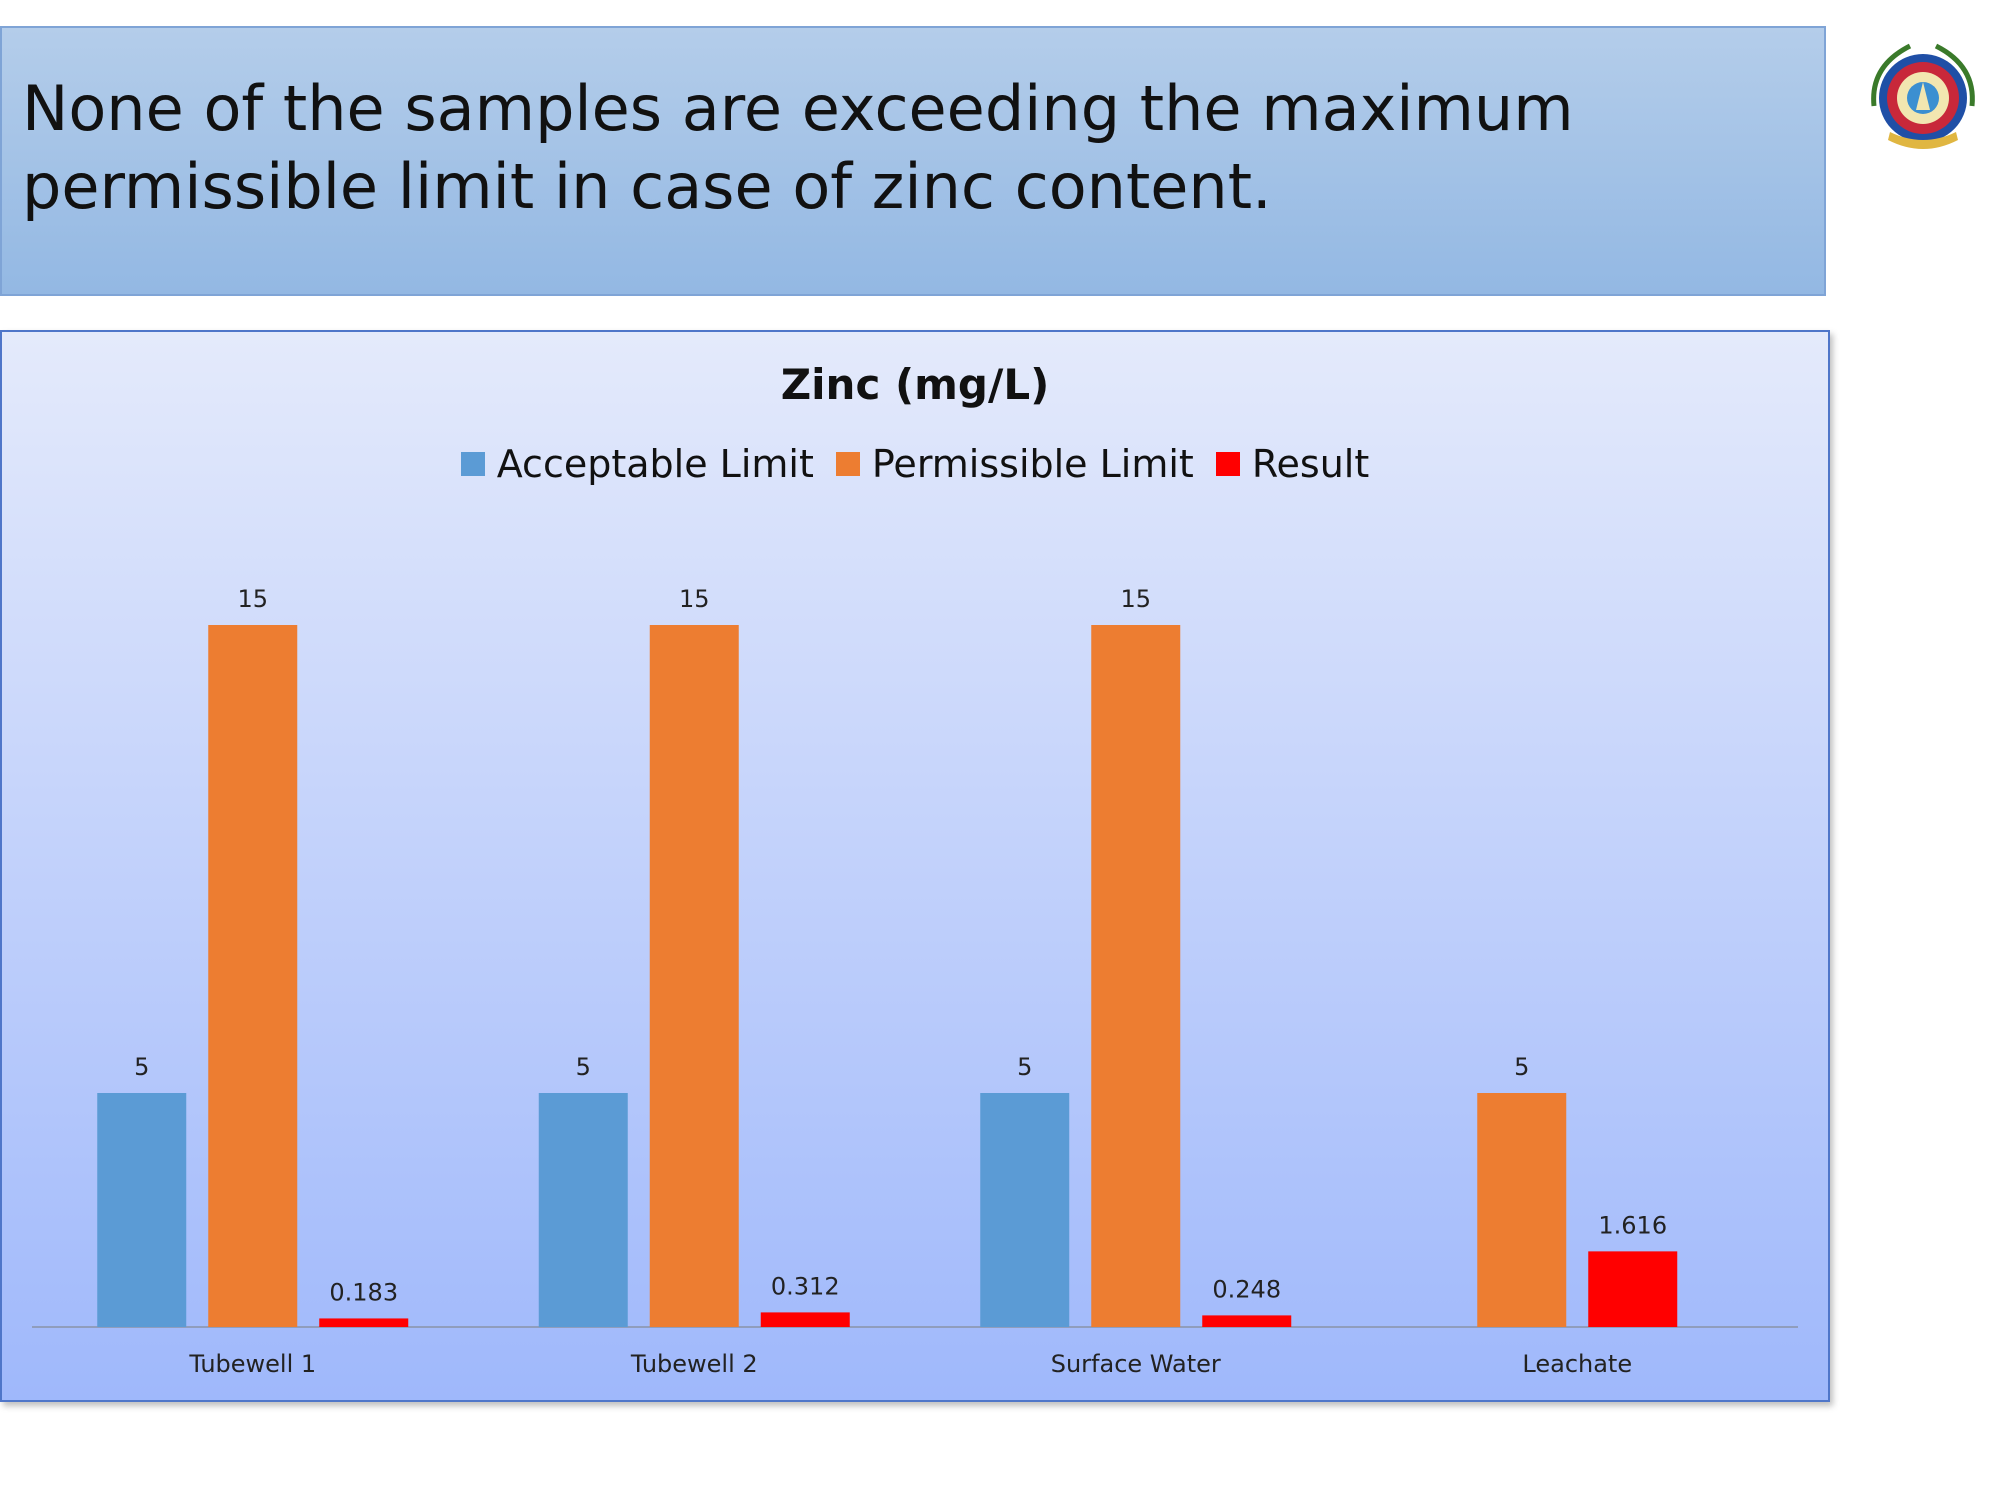 The image size is (2000, 1500). I want to click on data-label-0-1: 5, so click(583, 1067).